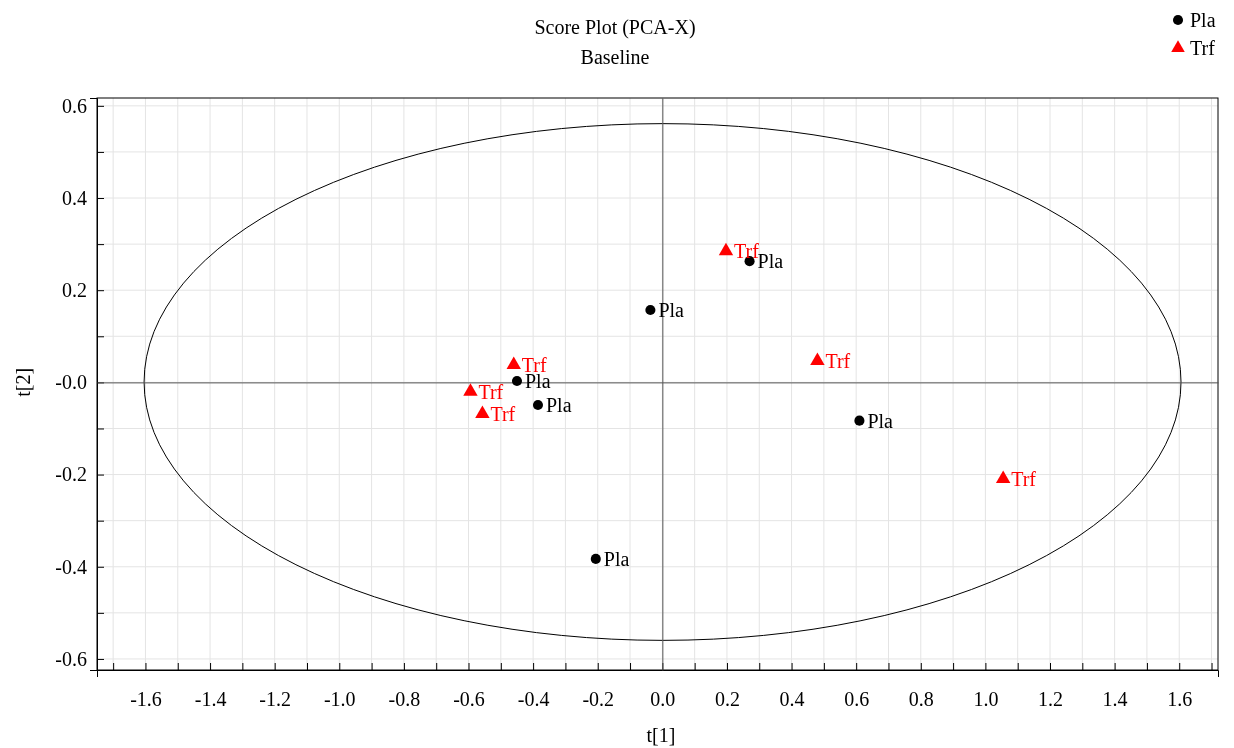 The image size is (1234, 748). I want to click on x-tick-label: -1.0, so click(339, 699).